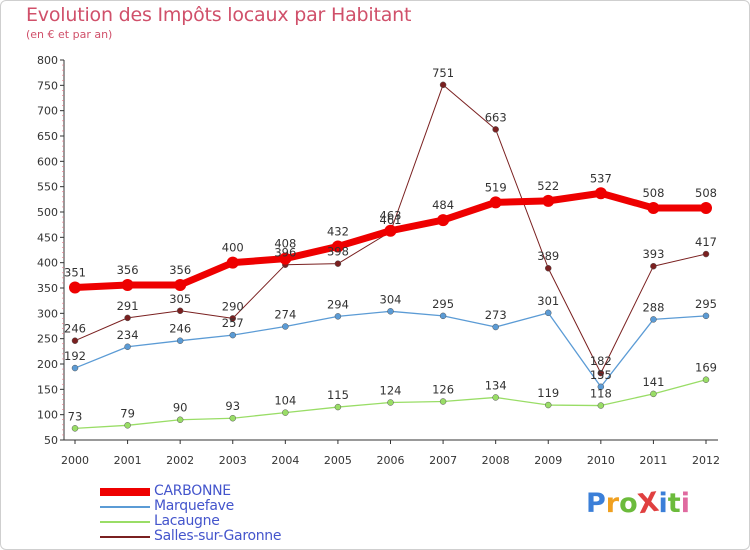 The width and height of the screenshot is (750, 550). Describe the element at coordinates (548, 460) in the screenshot. I see `x-tick-label: 2009` at that location.